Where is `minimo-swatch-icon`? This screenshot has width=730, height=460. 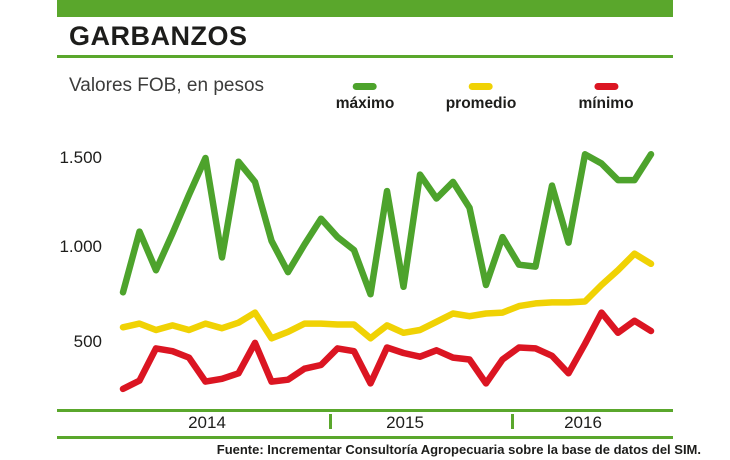 minimo-swatch-icon is located at coordinates (606, 86).